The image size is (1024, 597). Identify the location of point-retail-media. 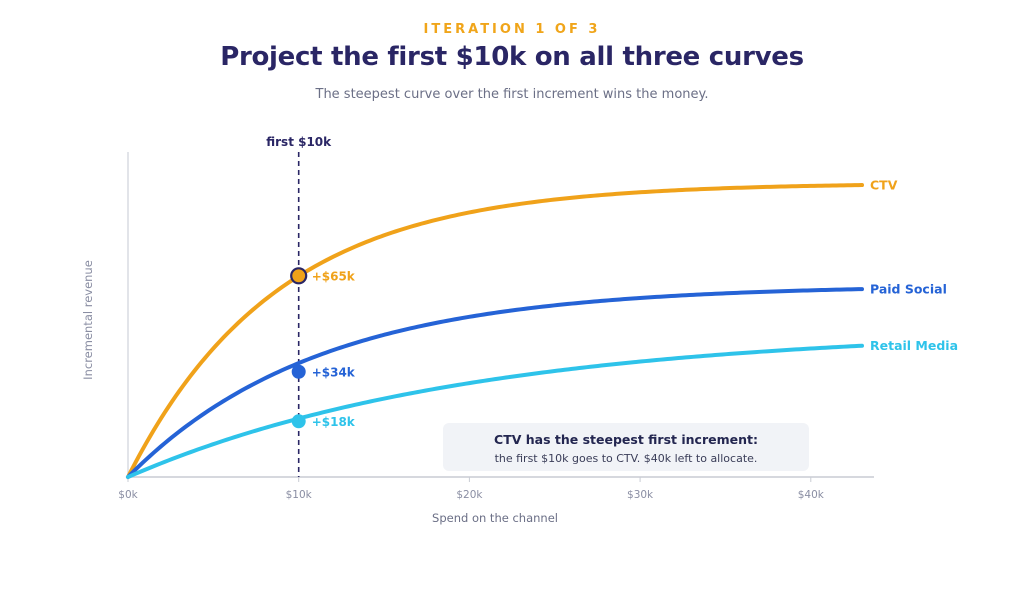
(298, 421).